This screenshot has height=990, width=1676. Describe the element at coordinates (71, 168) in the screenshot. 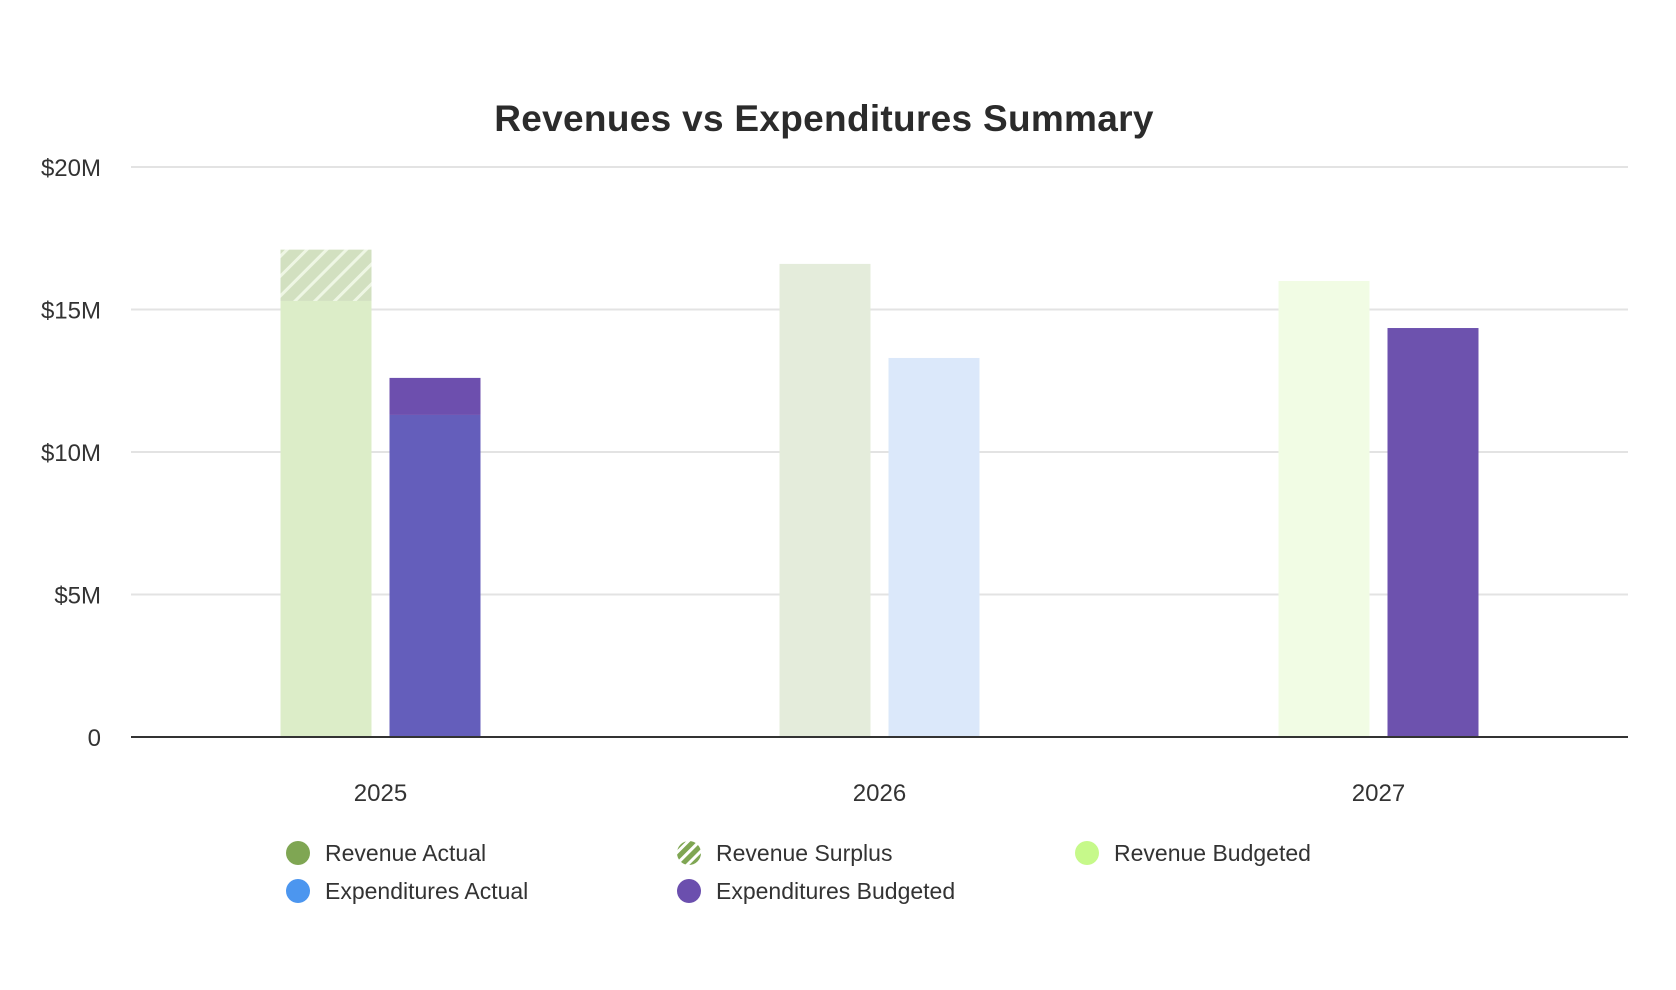

I see `y-tick-label: $20M` at that location.